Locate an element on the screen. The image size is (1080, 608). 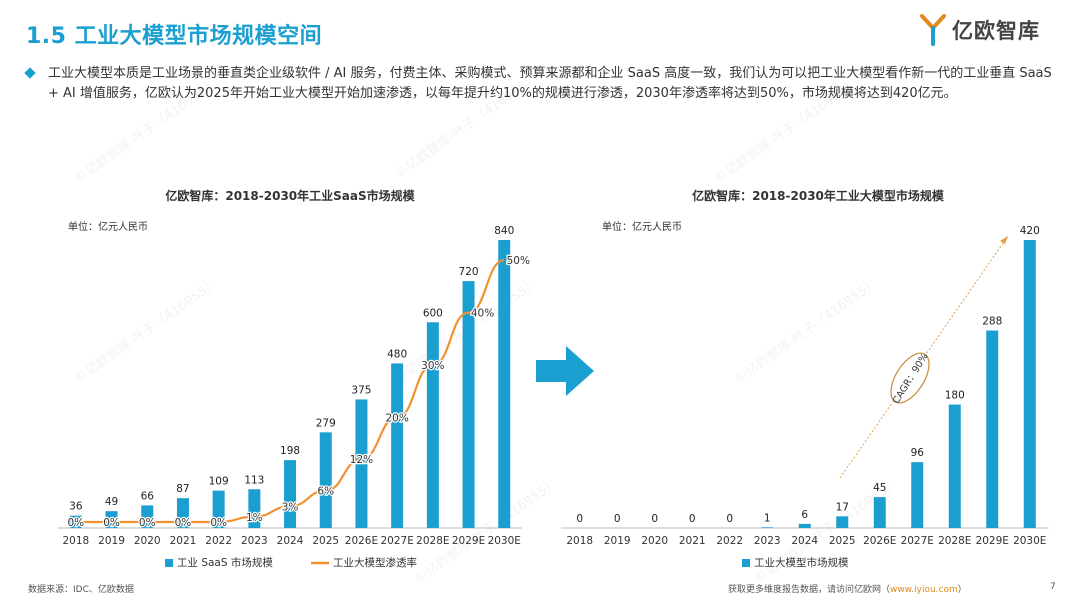
logo-text: 亿欧智库 is located at coordinates (996, 31).